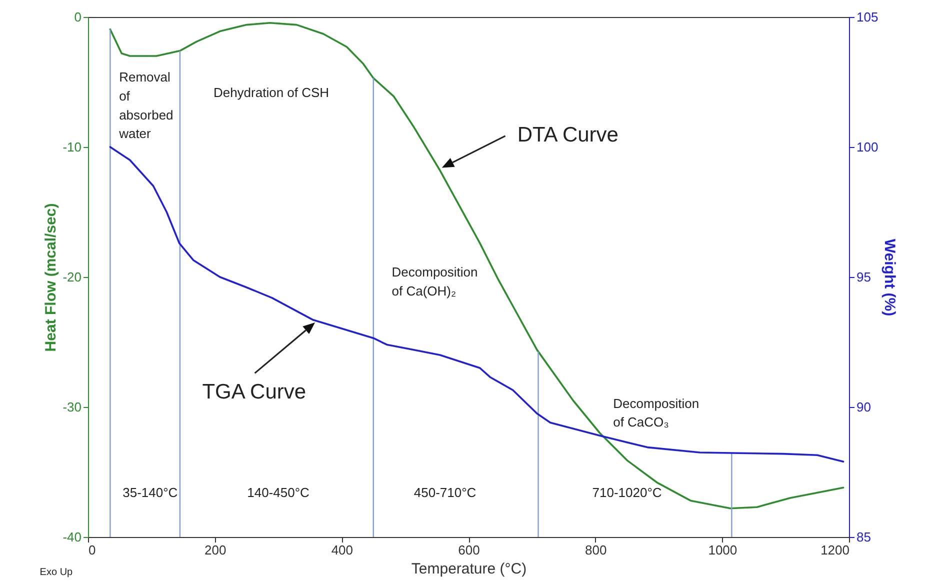  I want to click on x-tick-label: 1200, so click(835, 550).